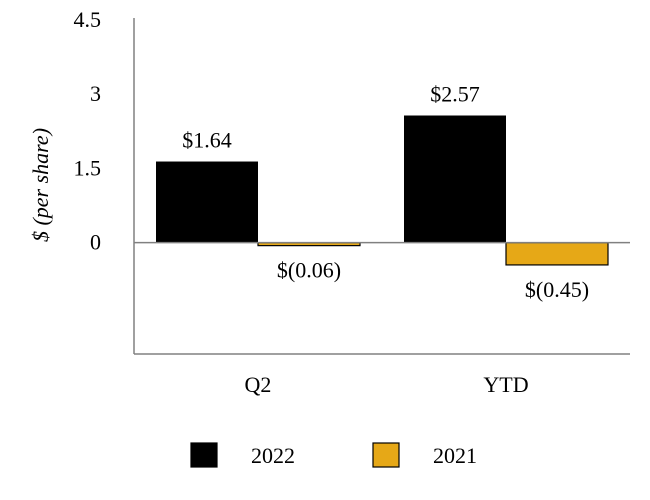  I want to click on bar-2022-Q2, so click(207, 202).